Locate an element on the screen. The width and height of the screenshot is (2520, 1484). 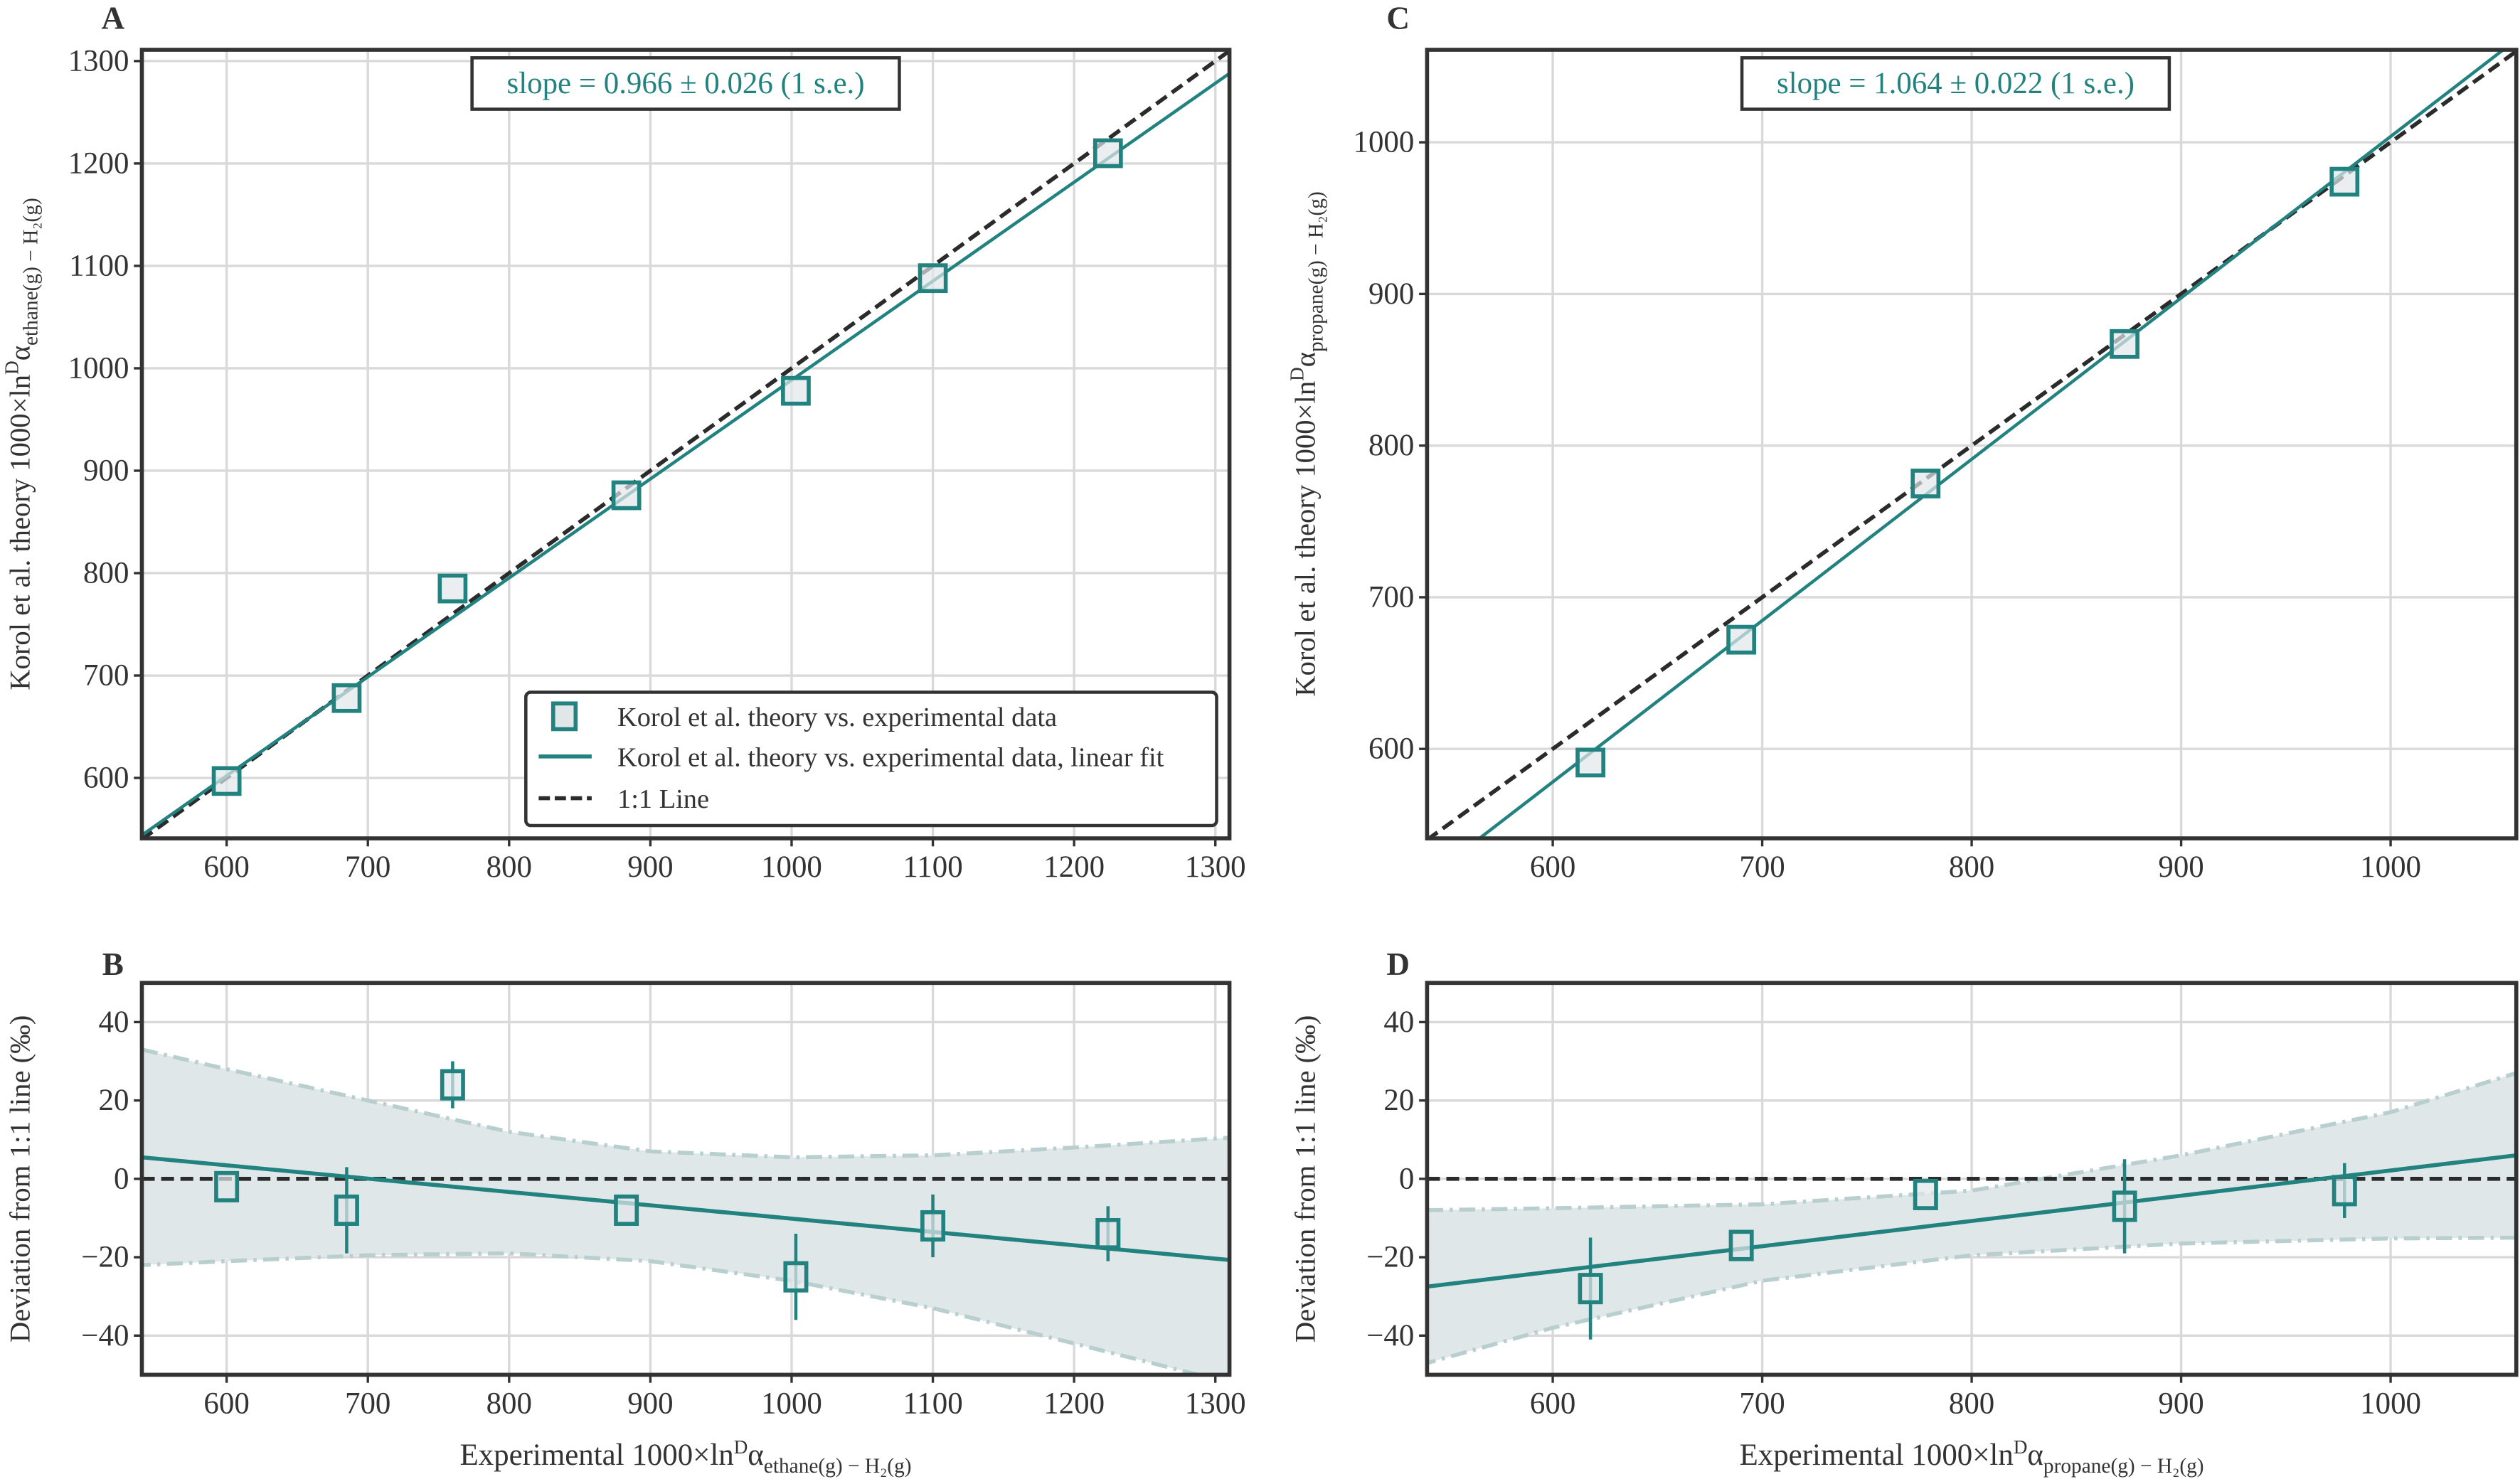
panel-label: D is located at coordinates (1398, 964).